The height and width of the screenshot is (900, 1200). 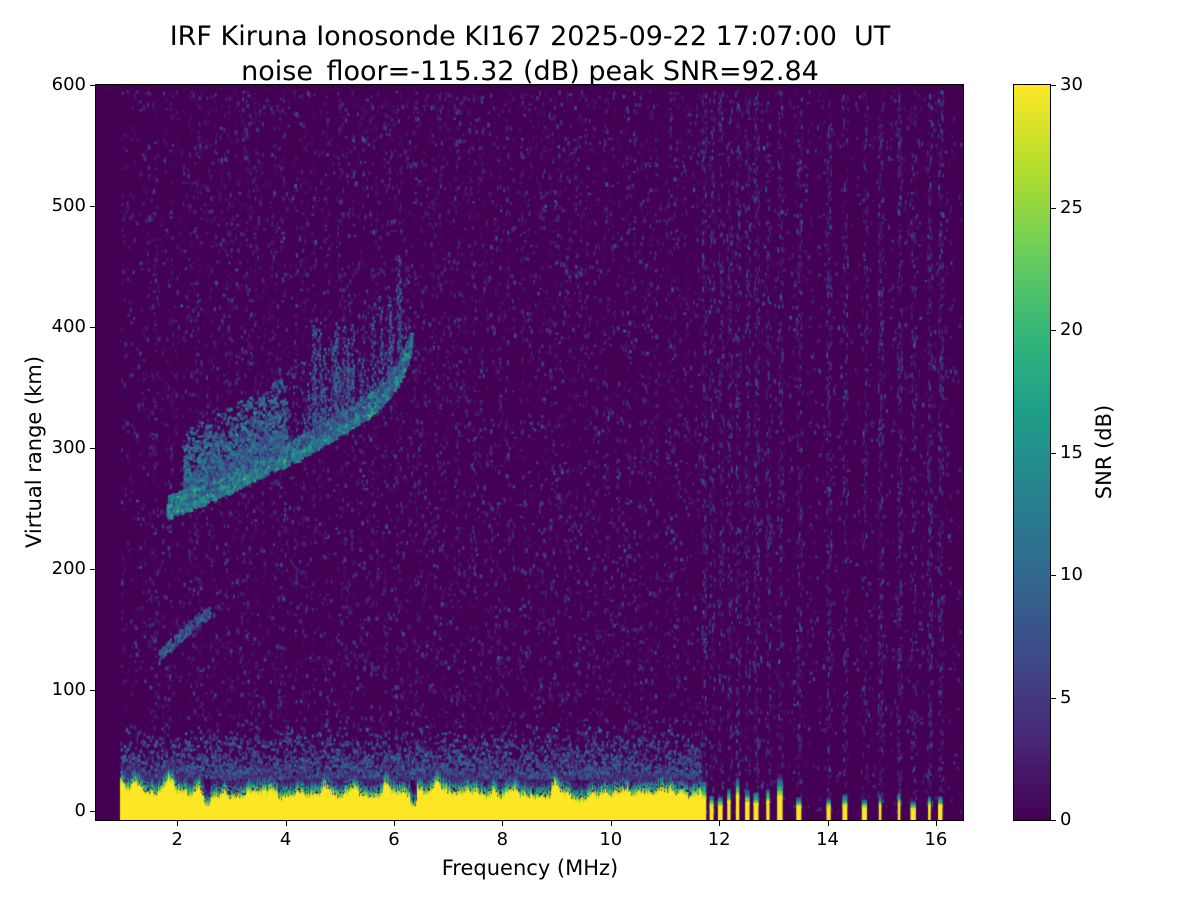 I want to click on x-tick-label: 10, so click(x=611, y=839).